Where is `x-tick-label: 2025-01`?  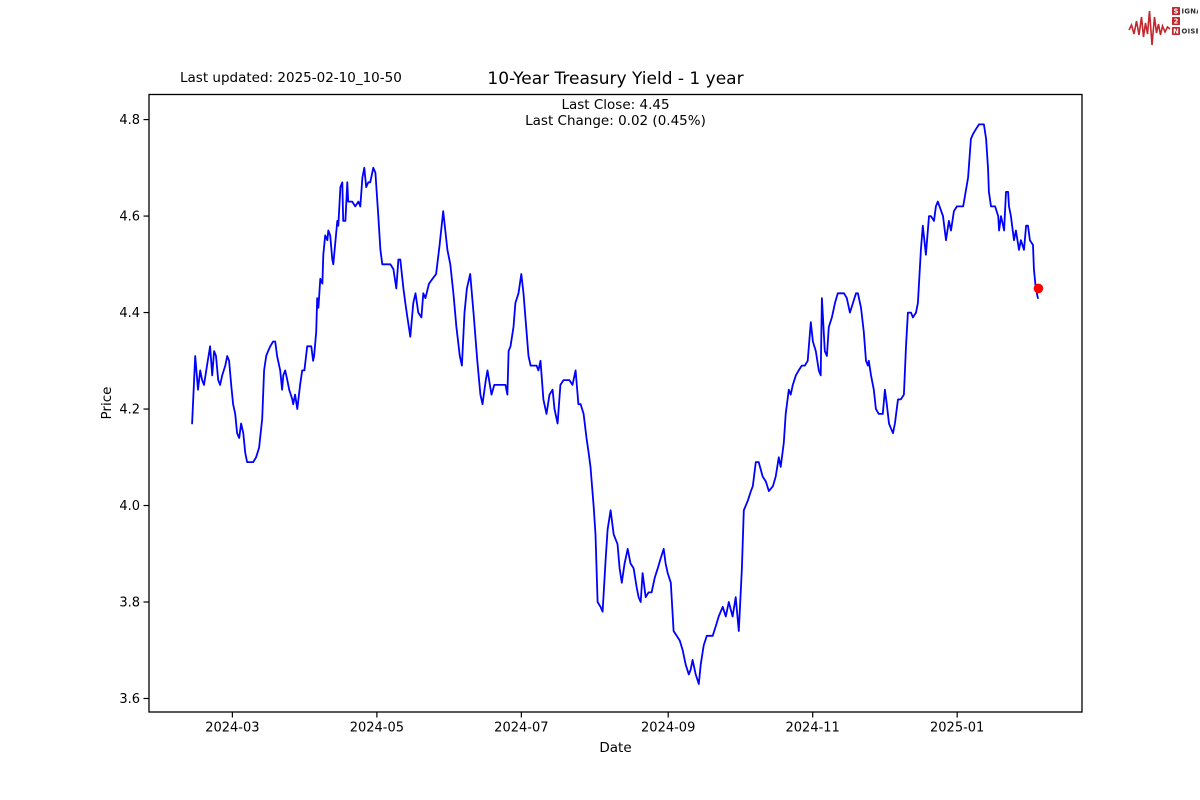
x-tick-label: 2025-01 is located at coordinates (957, 728).